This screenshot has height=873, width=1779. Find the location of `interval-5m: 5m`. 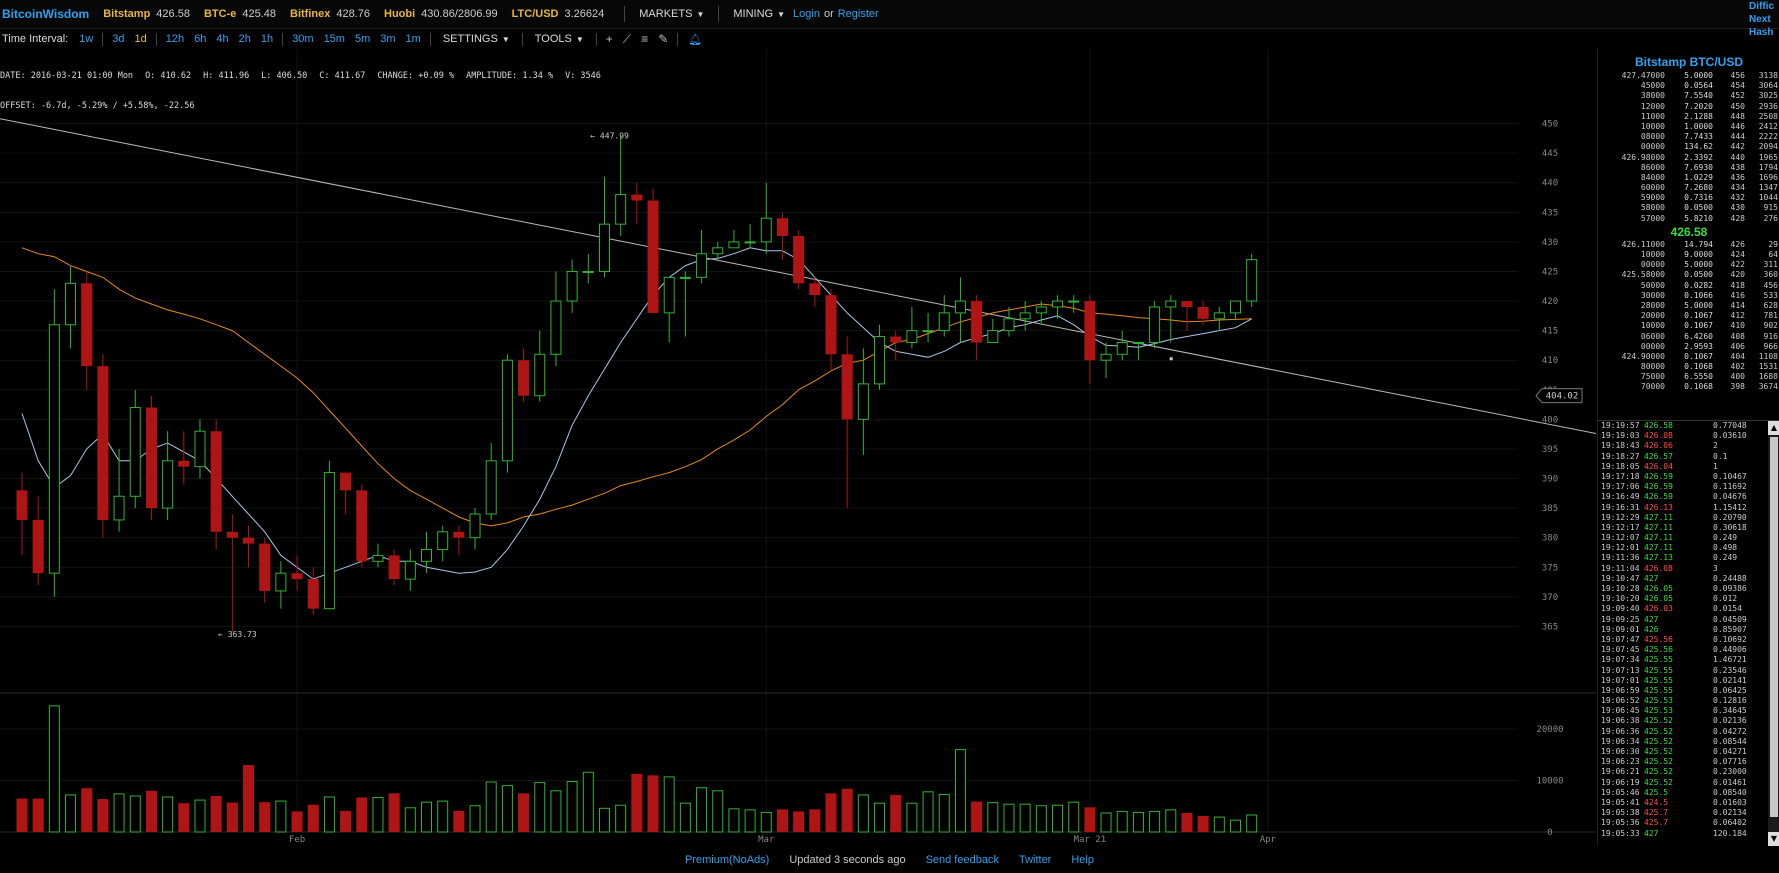

interval-5m: 5m is located at coordinates (362, 39).